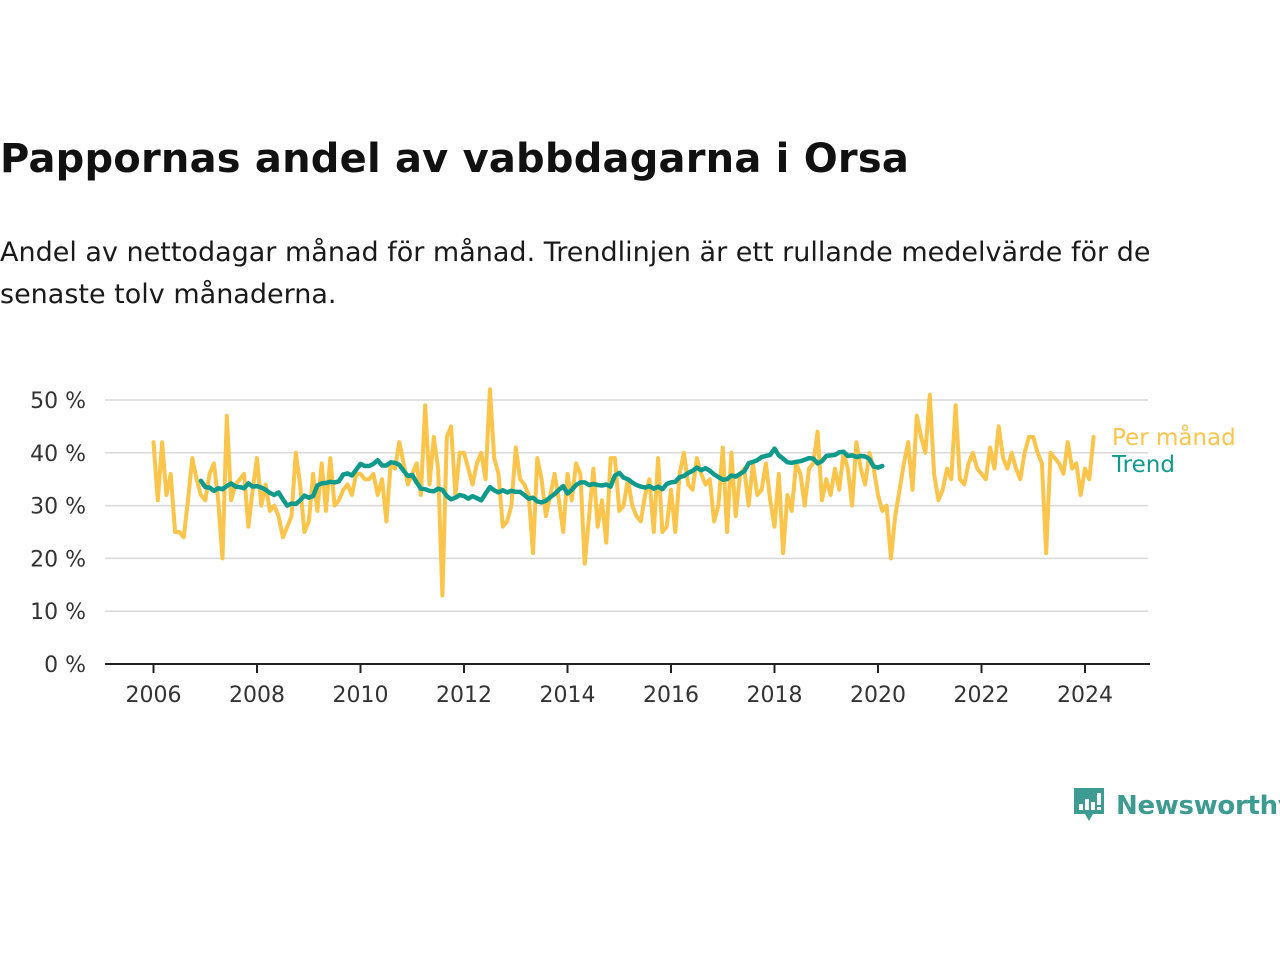 This screenshot has width=1280, height=960. I want to click on y-tick-label: 30 %, so click(58, 507).